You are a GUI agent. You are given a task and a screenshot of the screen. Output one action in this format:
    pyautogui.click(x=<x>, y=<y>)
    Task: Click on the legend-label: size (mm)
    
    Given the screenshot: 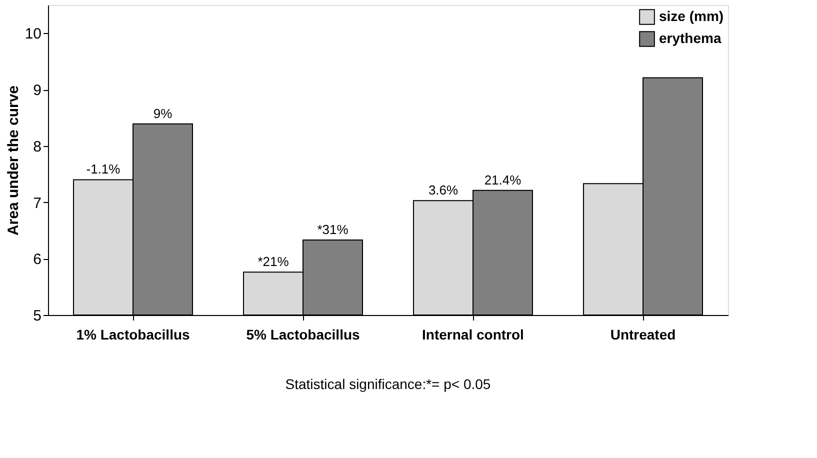 What is the action you would take?
    pyautogui.click(x=691, y=16)
    